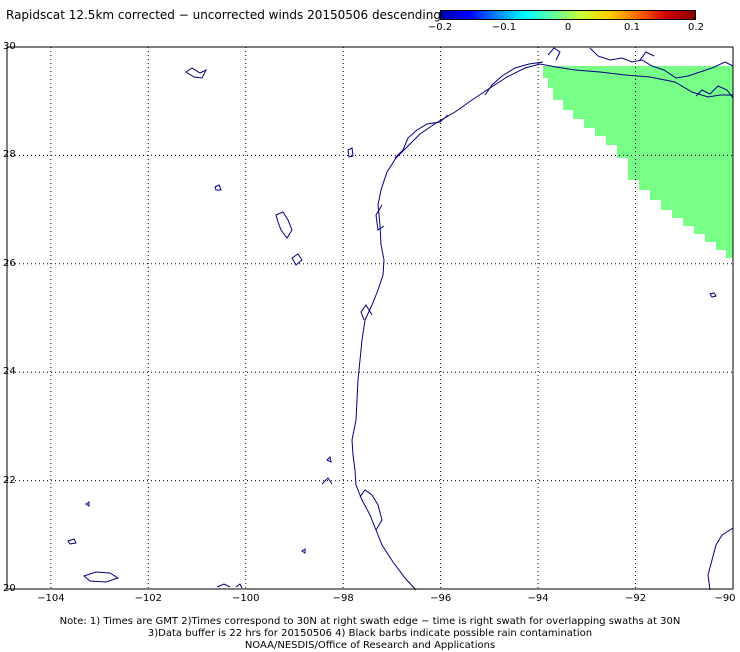  Describe the element at coordinates (441, 598) in the screenshot. I see `lon-tick-label: −96` at that location.